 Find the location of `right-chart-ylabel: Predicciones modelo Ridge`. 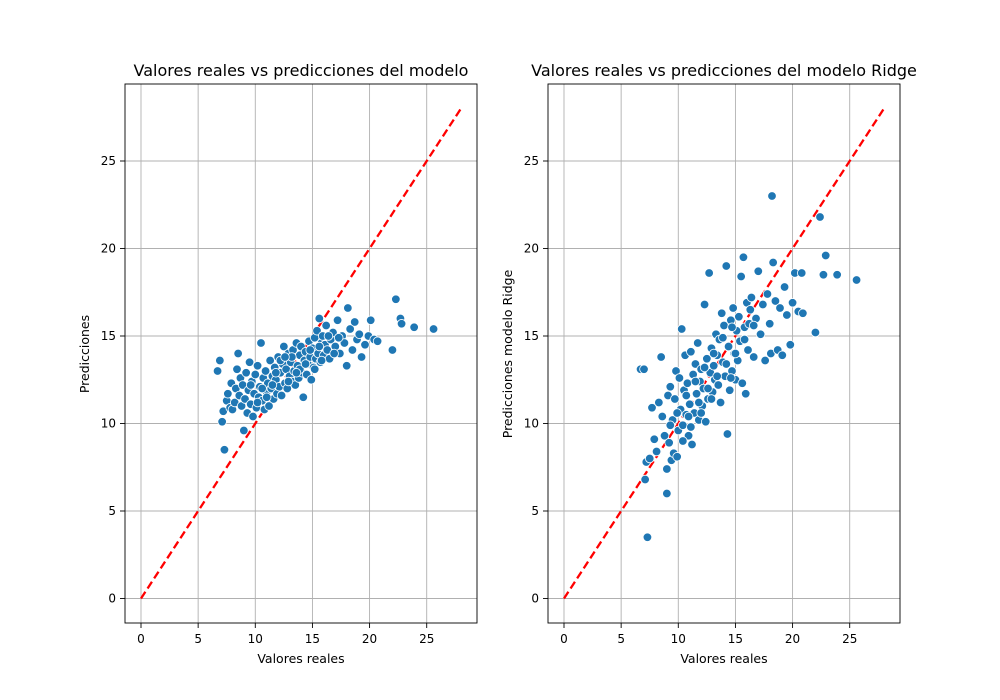

right-chart-ylabel: Predicciones modelo Ridge is located at coordinates (507, 353).